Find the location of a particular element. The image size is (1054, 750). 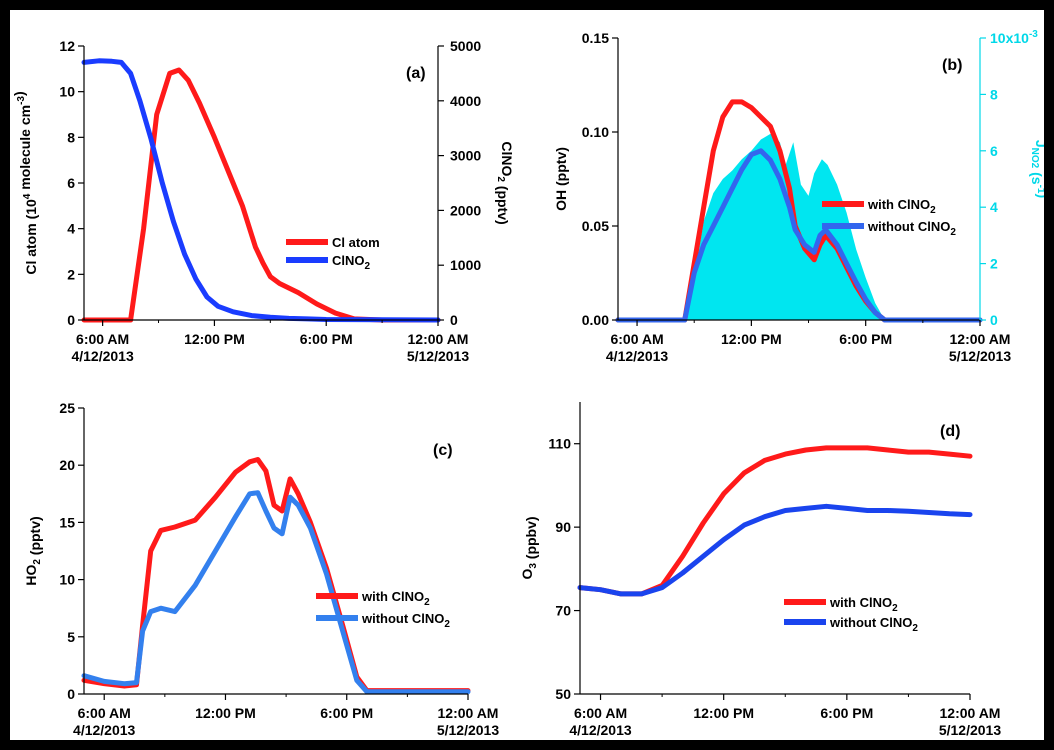

y-axis-title-right: JNO2 (s-1) is located at coordinates (1036, 169).